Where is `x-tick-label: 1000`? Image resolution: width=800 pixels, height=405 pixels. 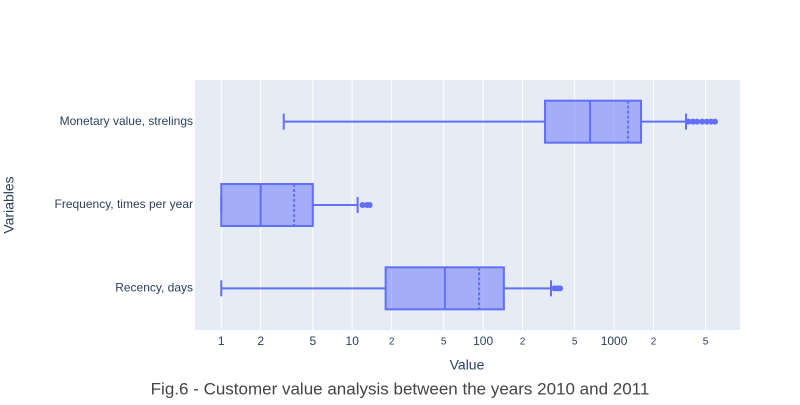 x-tick-label: 1000 is located at coordinates (614, 341).